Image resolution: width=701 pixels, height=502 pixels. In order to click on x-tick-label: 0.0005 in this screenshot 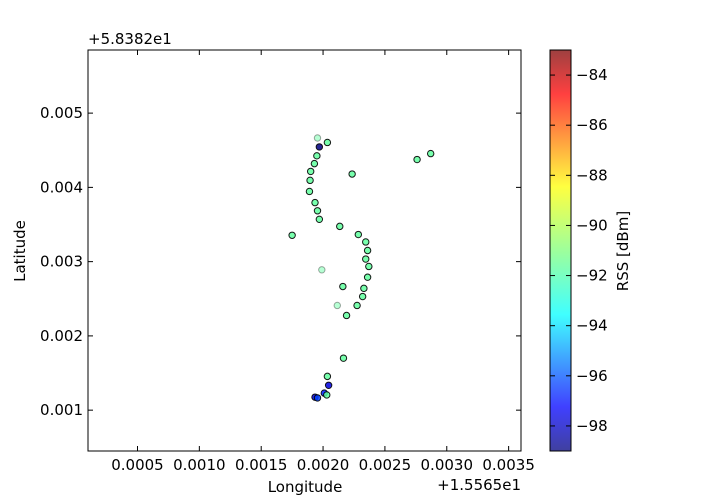, I will do `click(137, 465)`.